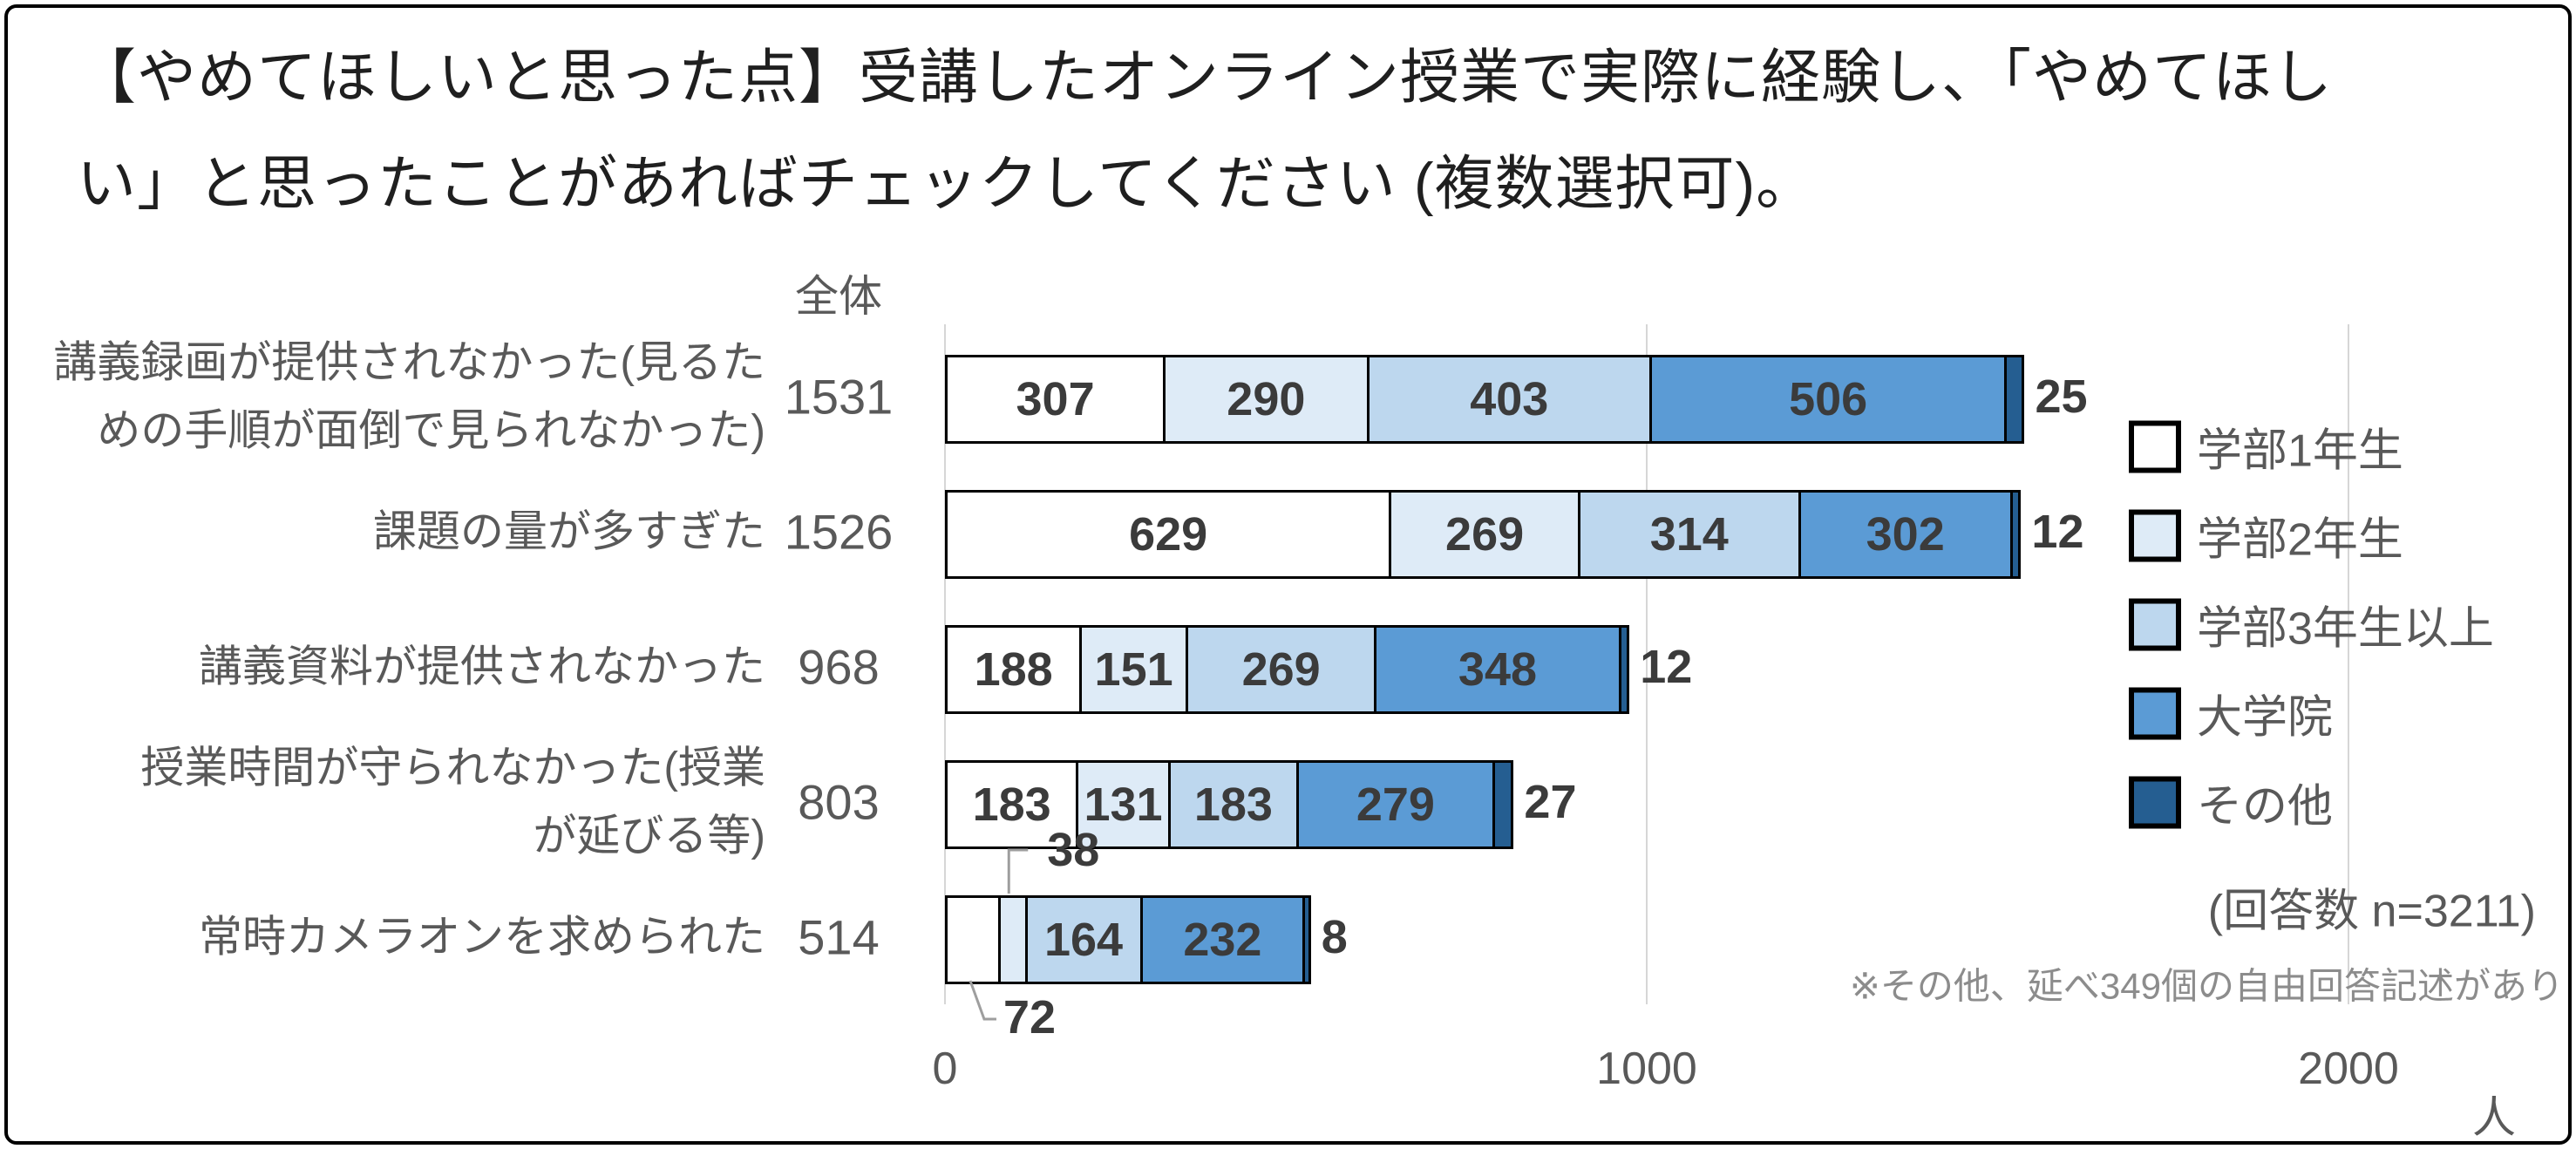  I want to click on segment-label: 279, so click(1395, 804).